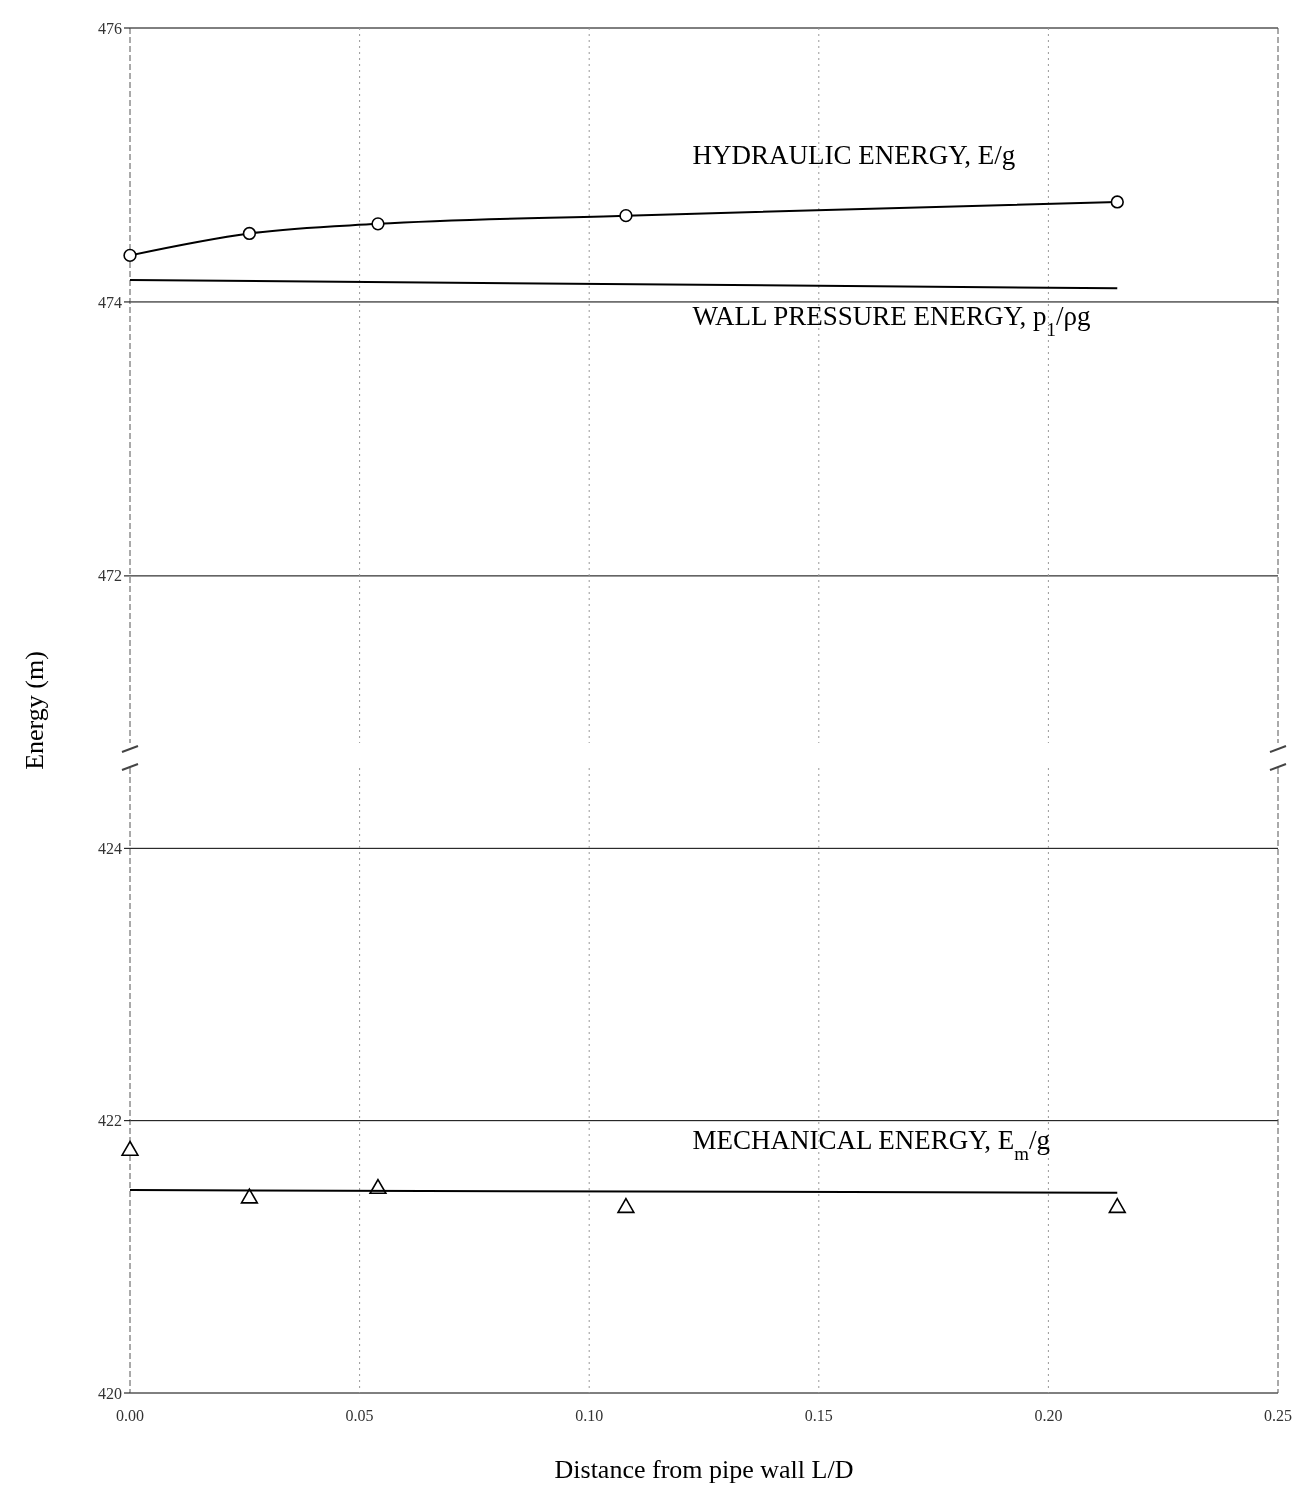 The height and width of the screenshot is (1504, 1308). I want to click on annotation: WALL PRESSURE ENERGY, p$_{1}$/ρg, so click(891, 320).